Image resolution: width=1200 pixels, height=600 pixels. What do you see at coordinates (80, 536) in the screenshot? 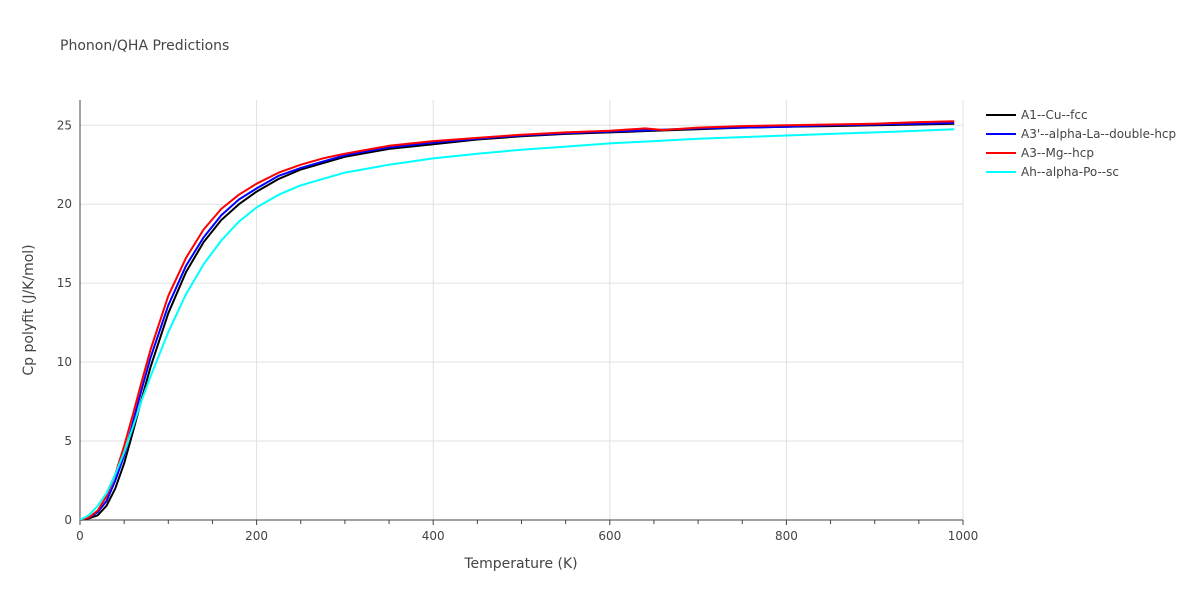
I see `x-tick-label: 0` at bounding box center [80, 536].